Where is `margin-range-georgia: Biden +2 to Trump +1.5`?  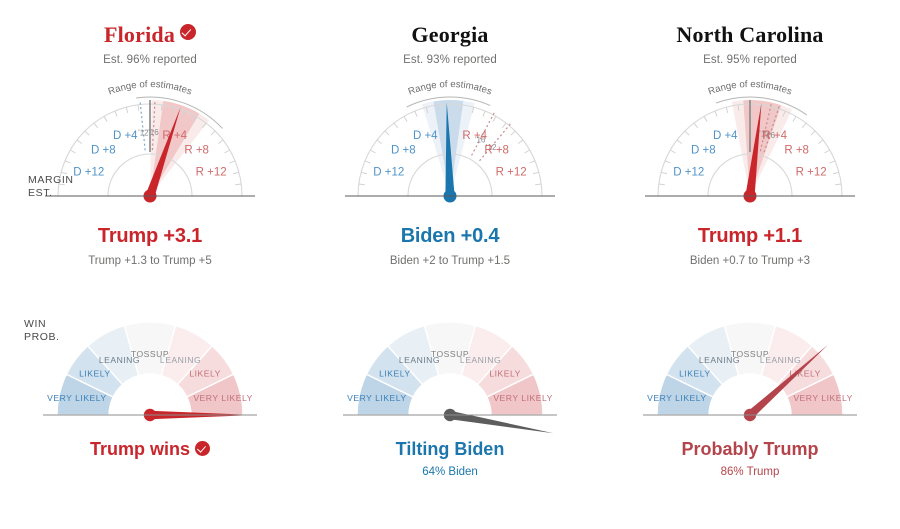 margin-range-georgia: Biden +2 to Trump +1.5 is located at coordinates (450, 261).